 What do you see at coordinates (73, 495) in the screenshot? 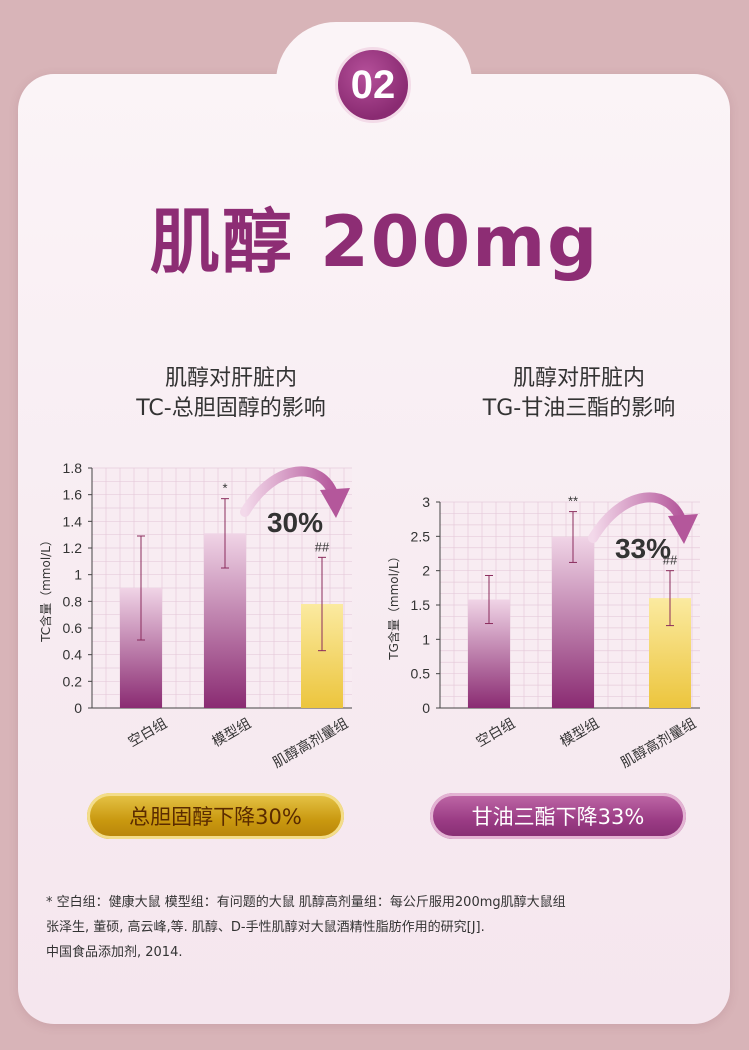
I see `y-tick-label: 1.6` at bounding box center [73, 495].